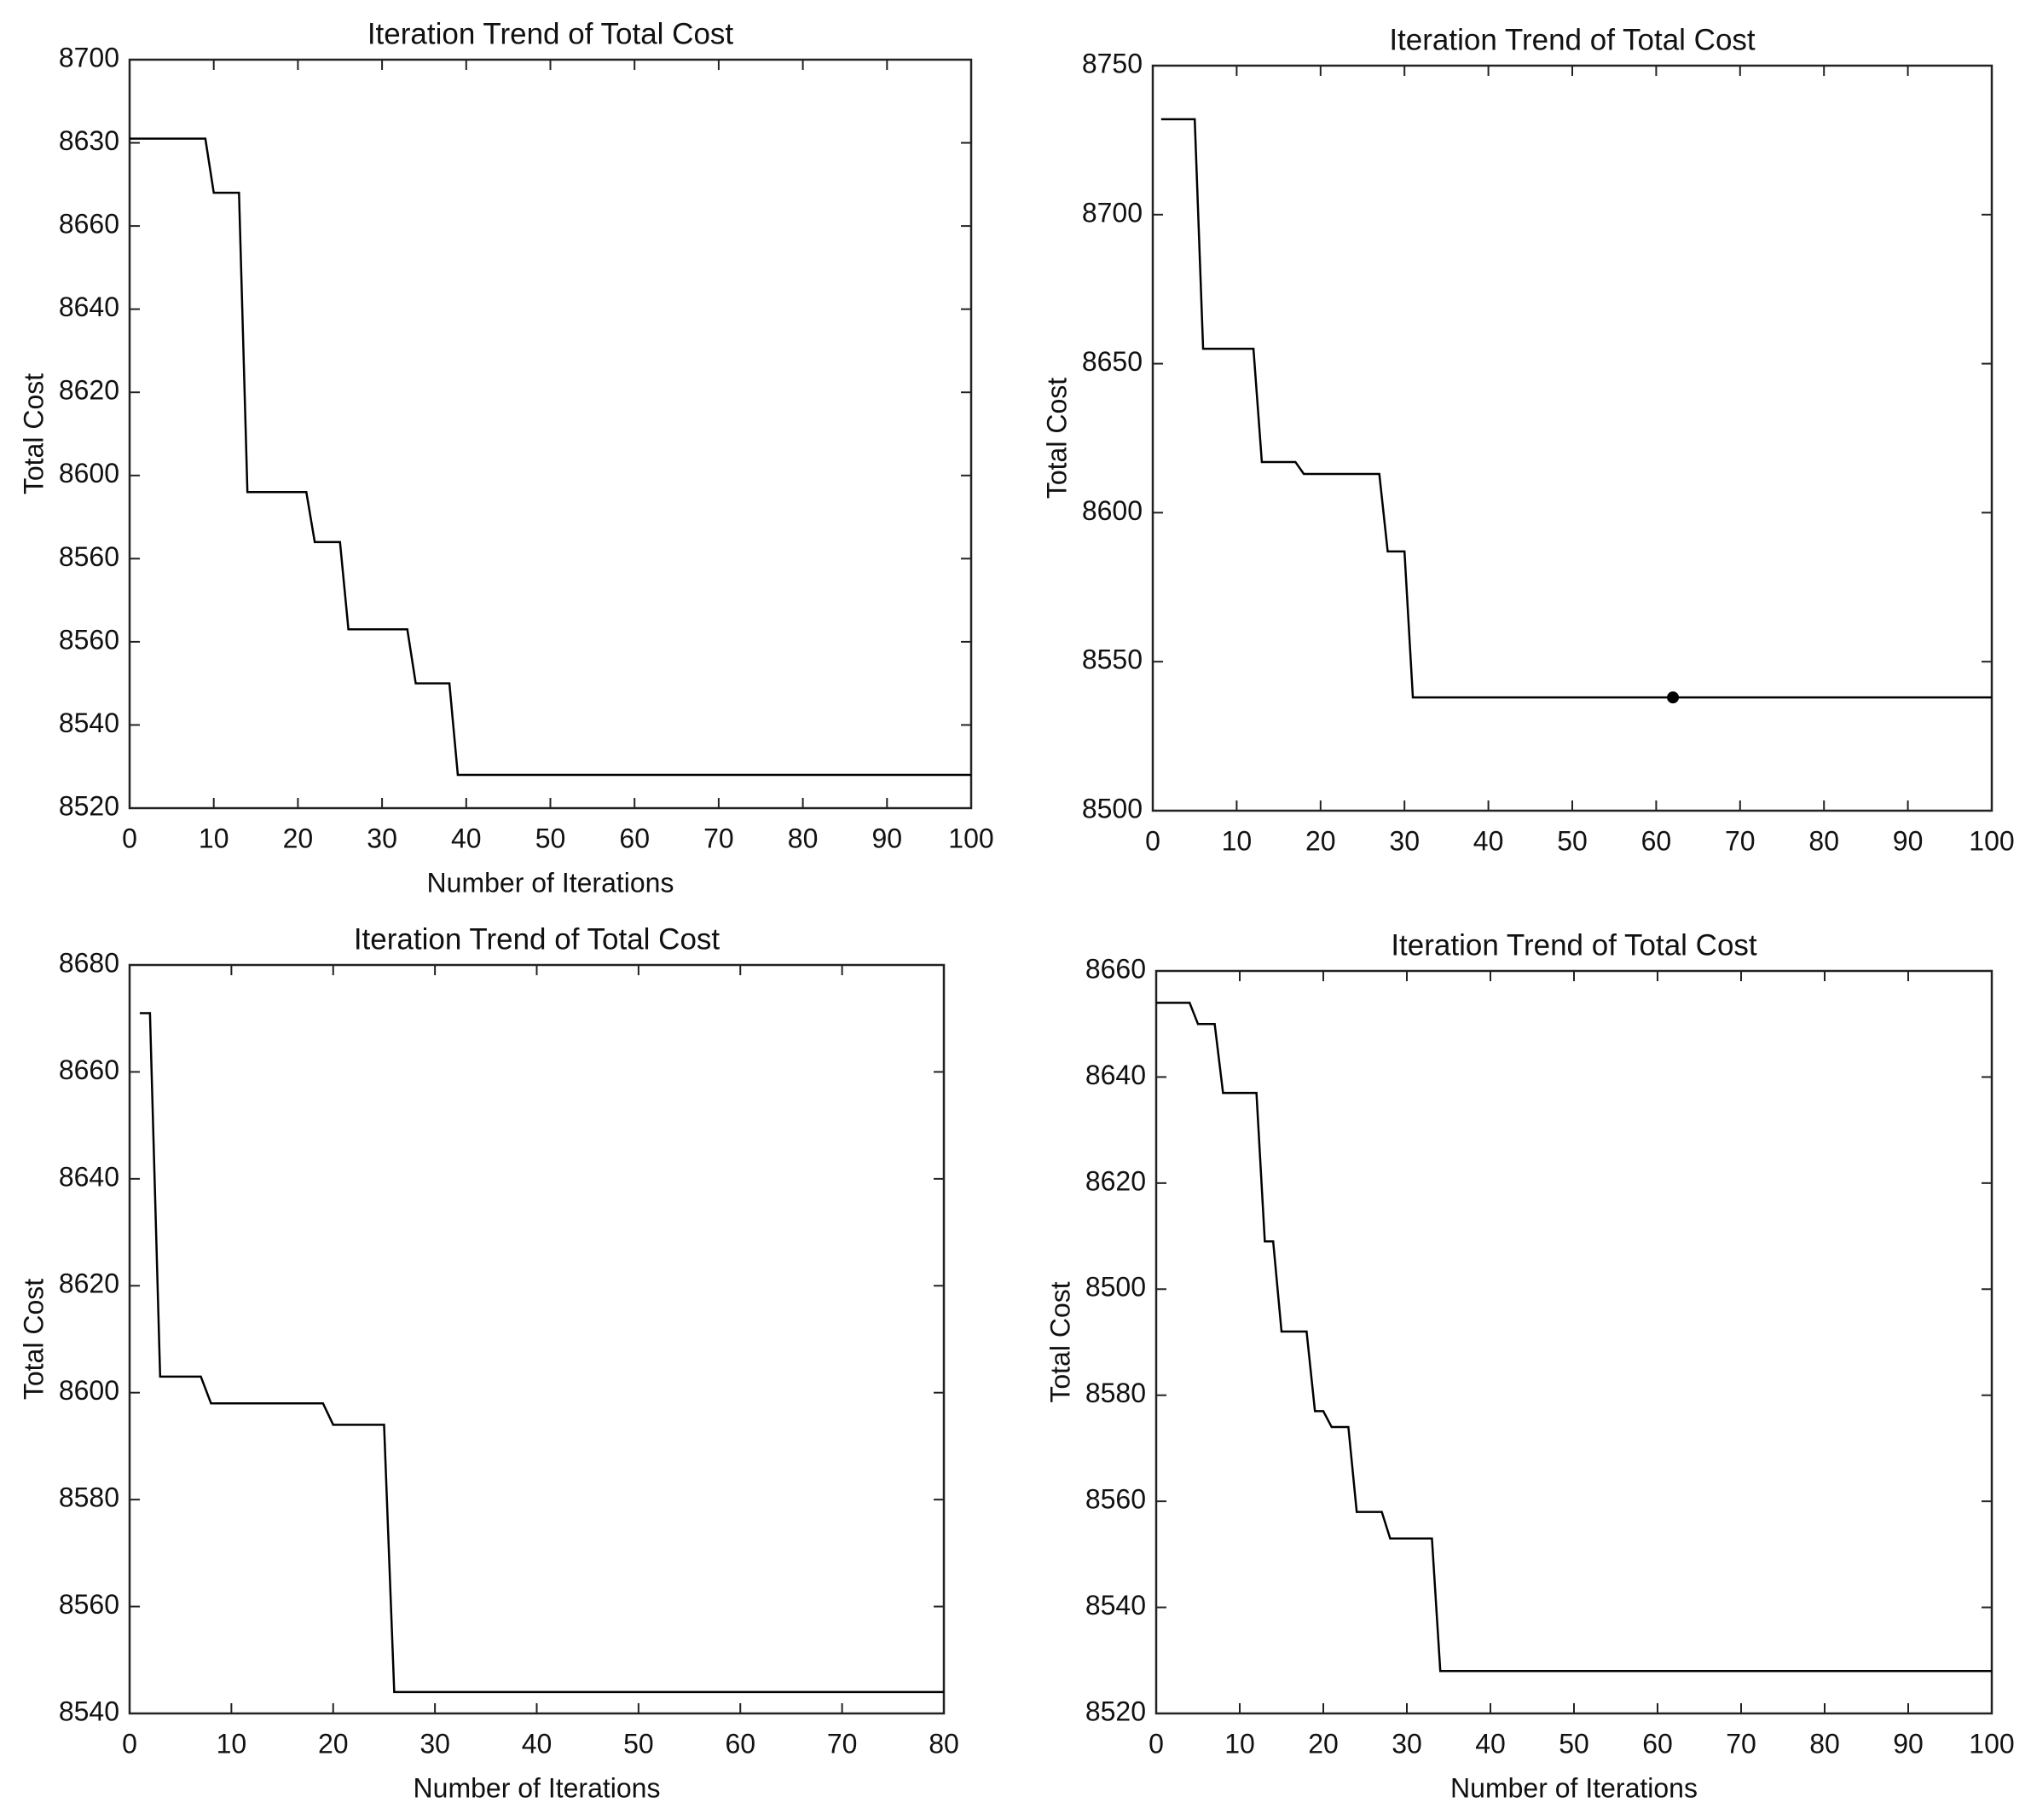  I want to click on y-tick-label: 8750, so click(1113, 63).